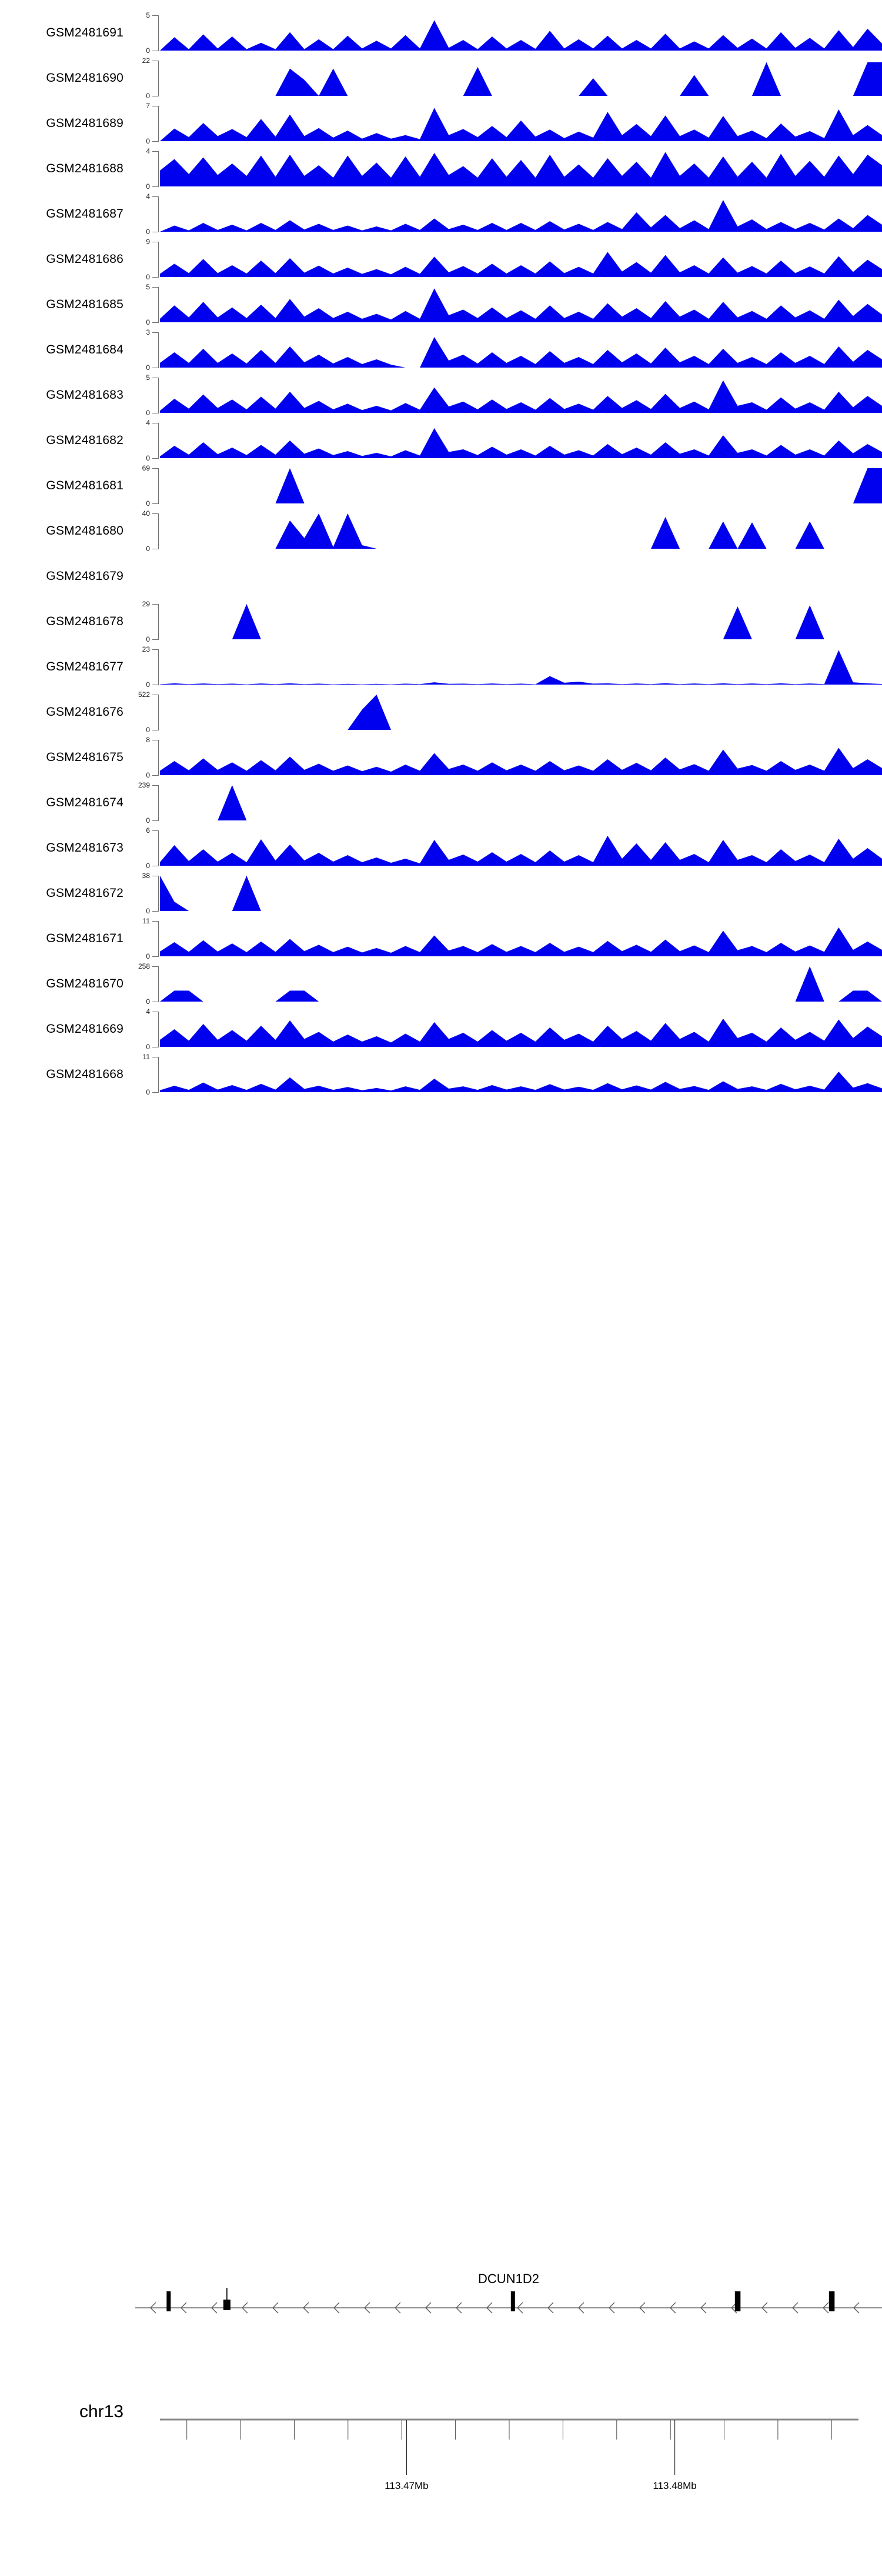 Image resolution: width=882 pixels, height=2576 pixels. What do you see at coordinates (441, 576) in the screenshot?
I see `coverage-track: GSM2481679` at bounding box center [441, 576].